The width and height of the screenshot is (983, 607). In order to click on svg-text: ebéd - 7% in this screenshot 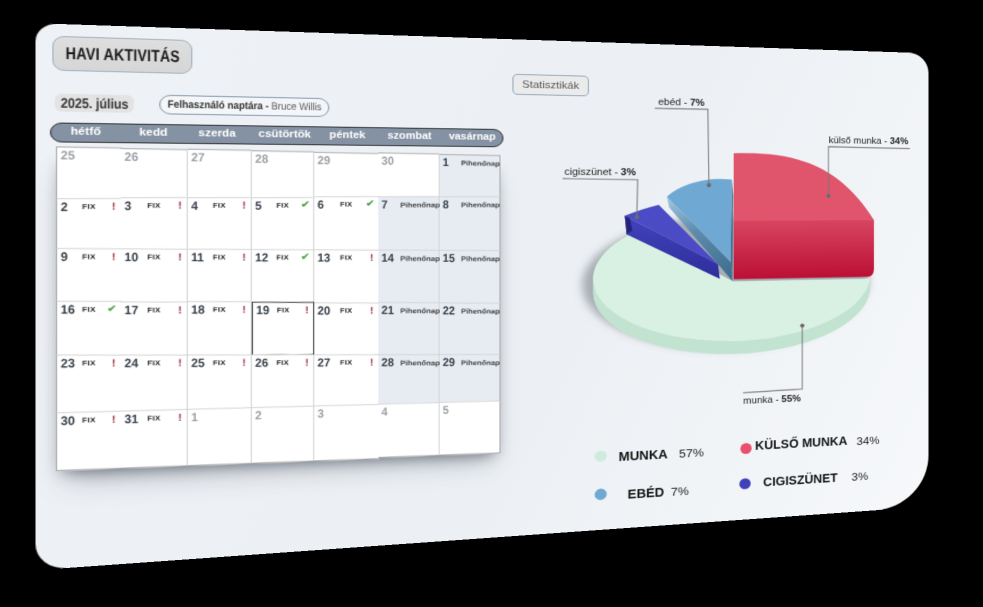, I will do `click(681, 102)`.